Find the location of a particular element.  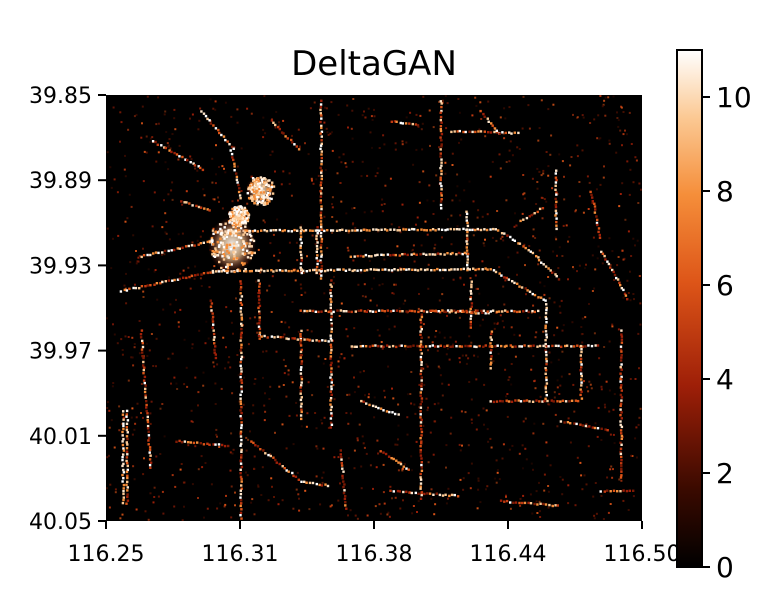

y-tick-label: 39.97 is located at coordinates (60, 352).